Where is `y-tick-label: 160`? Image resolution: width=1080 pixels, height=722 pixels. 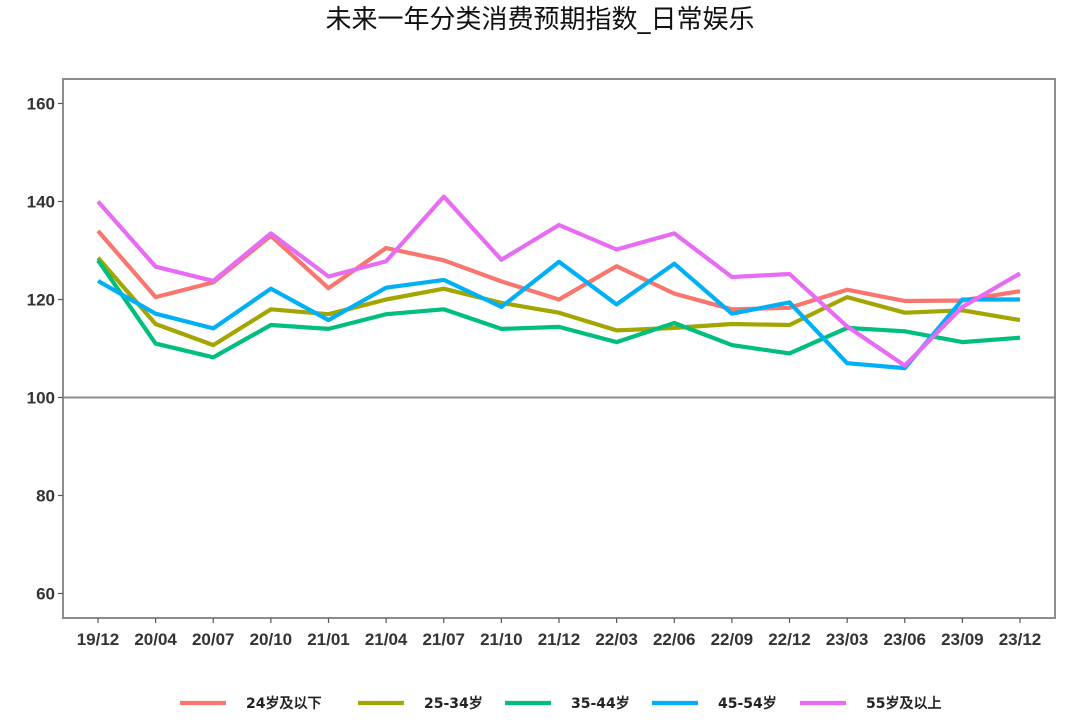 y-tick-label: 160 is located at coordinates (41, 104).